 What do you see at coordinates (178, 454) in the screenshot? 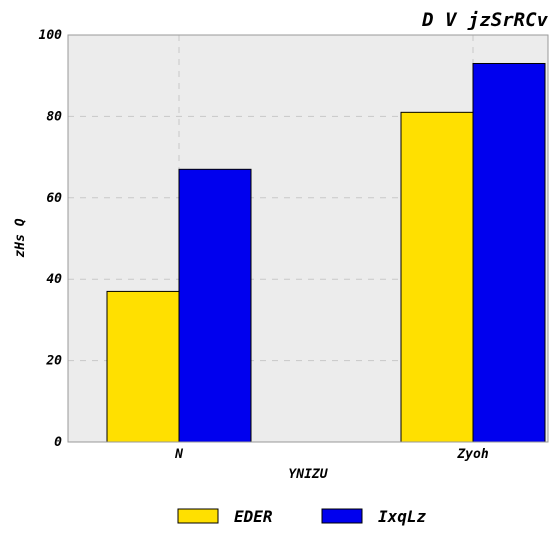
I see `x-tick-label: N` at bounding box center [178, 454].